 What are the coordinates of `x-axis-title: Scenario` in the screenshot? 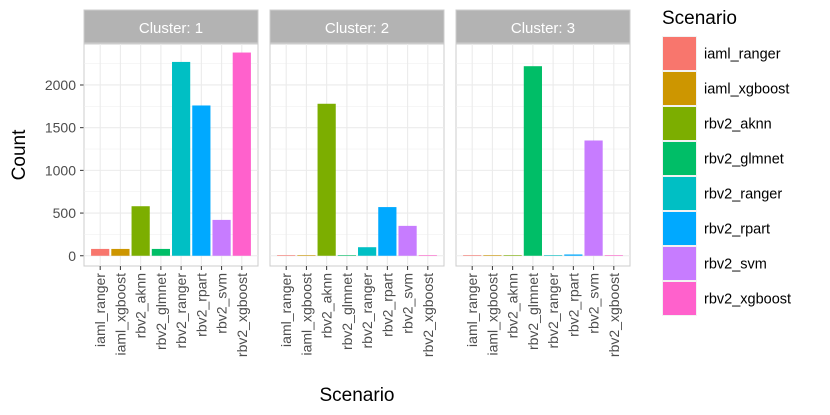 It's located at (357, 395).